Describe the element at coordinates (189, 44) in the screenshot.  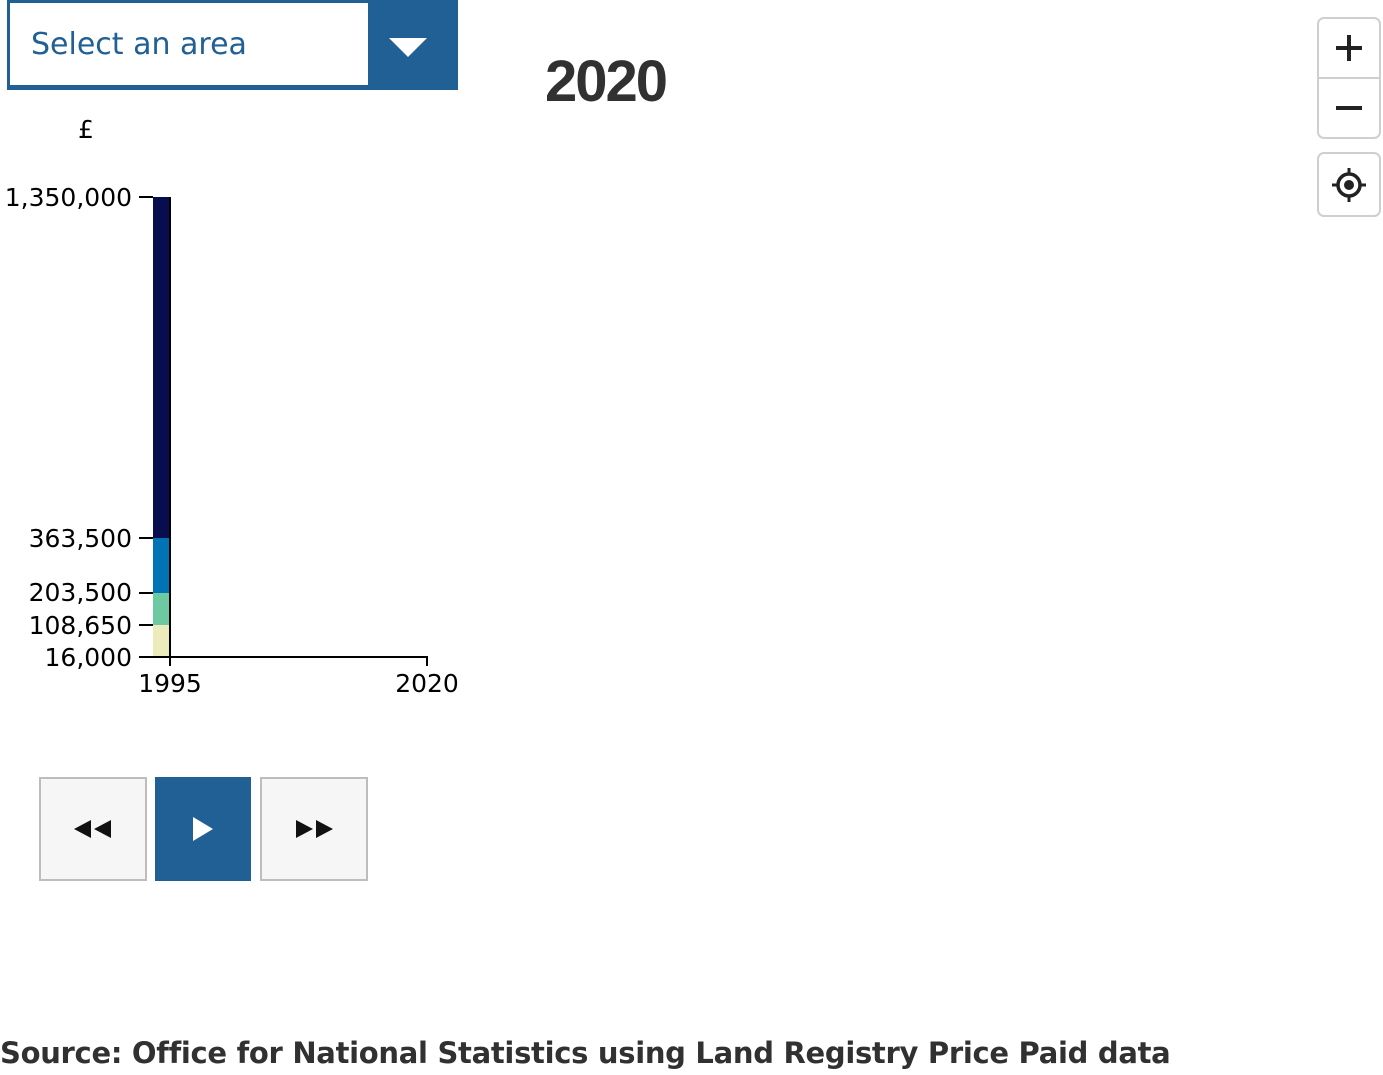
I see `area-select-input: Select an area` at that location.